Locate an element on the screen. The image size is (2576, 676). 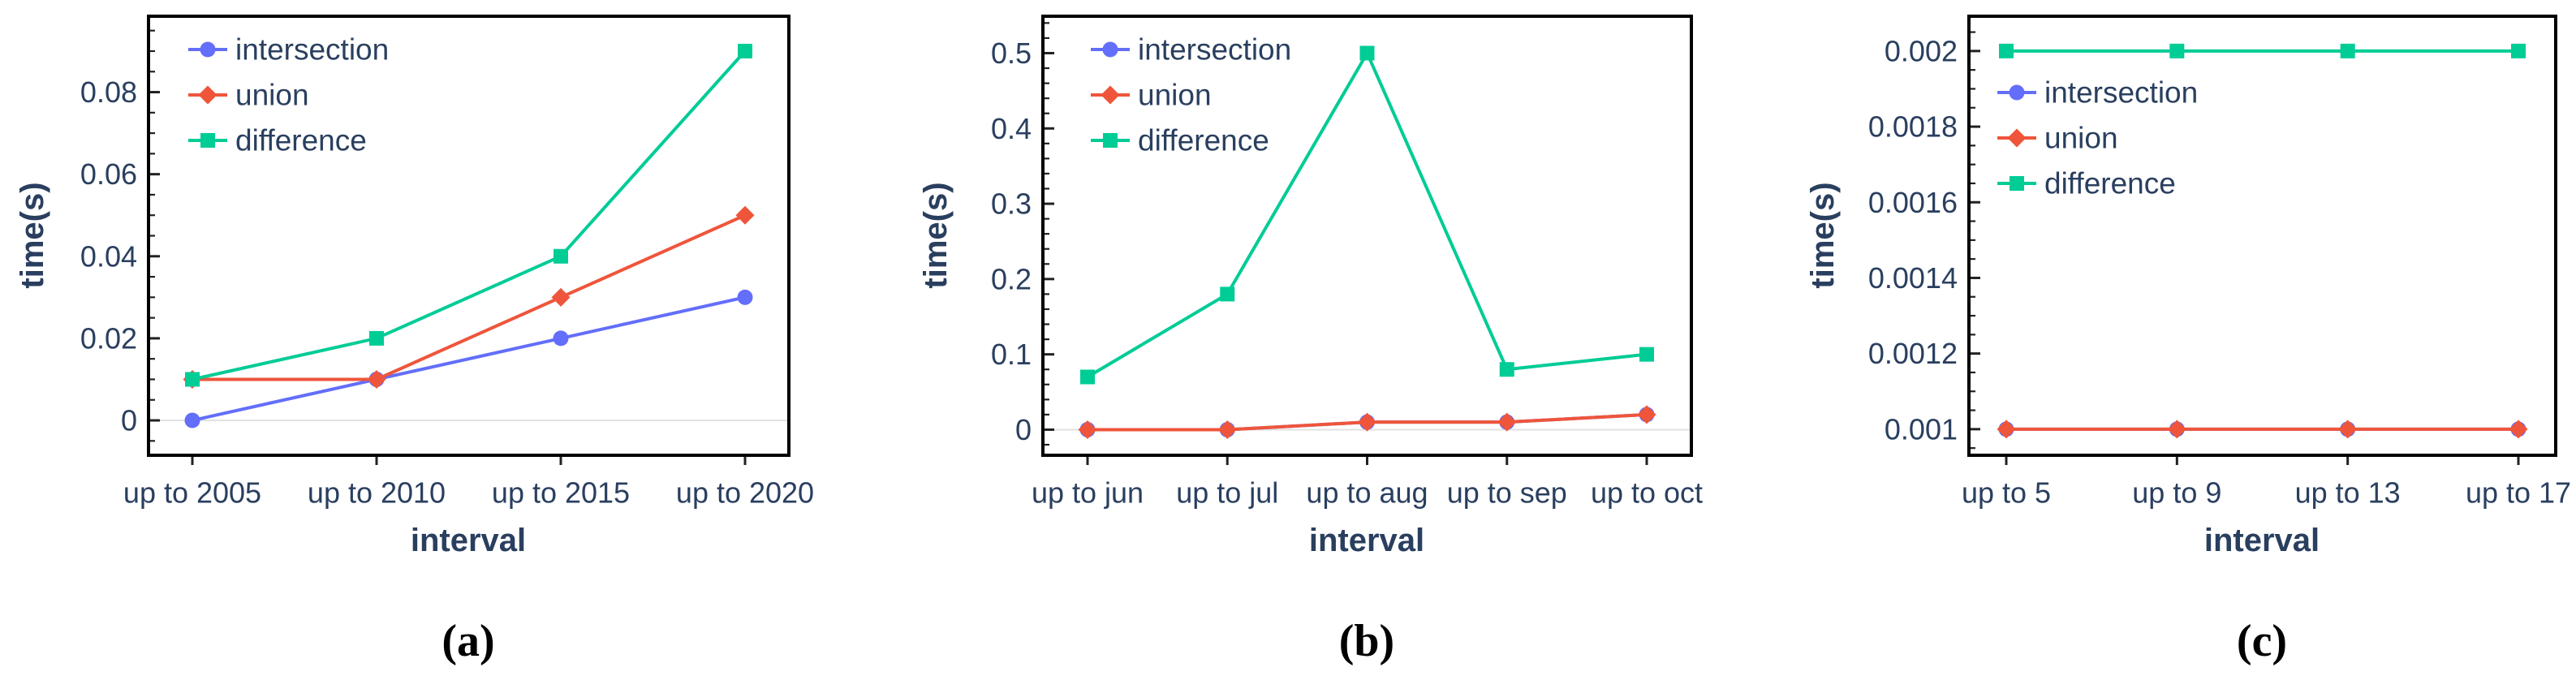
x-tick-label: up to jul is located at coordinates (1227, 493).